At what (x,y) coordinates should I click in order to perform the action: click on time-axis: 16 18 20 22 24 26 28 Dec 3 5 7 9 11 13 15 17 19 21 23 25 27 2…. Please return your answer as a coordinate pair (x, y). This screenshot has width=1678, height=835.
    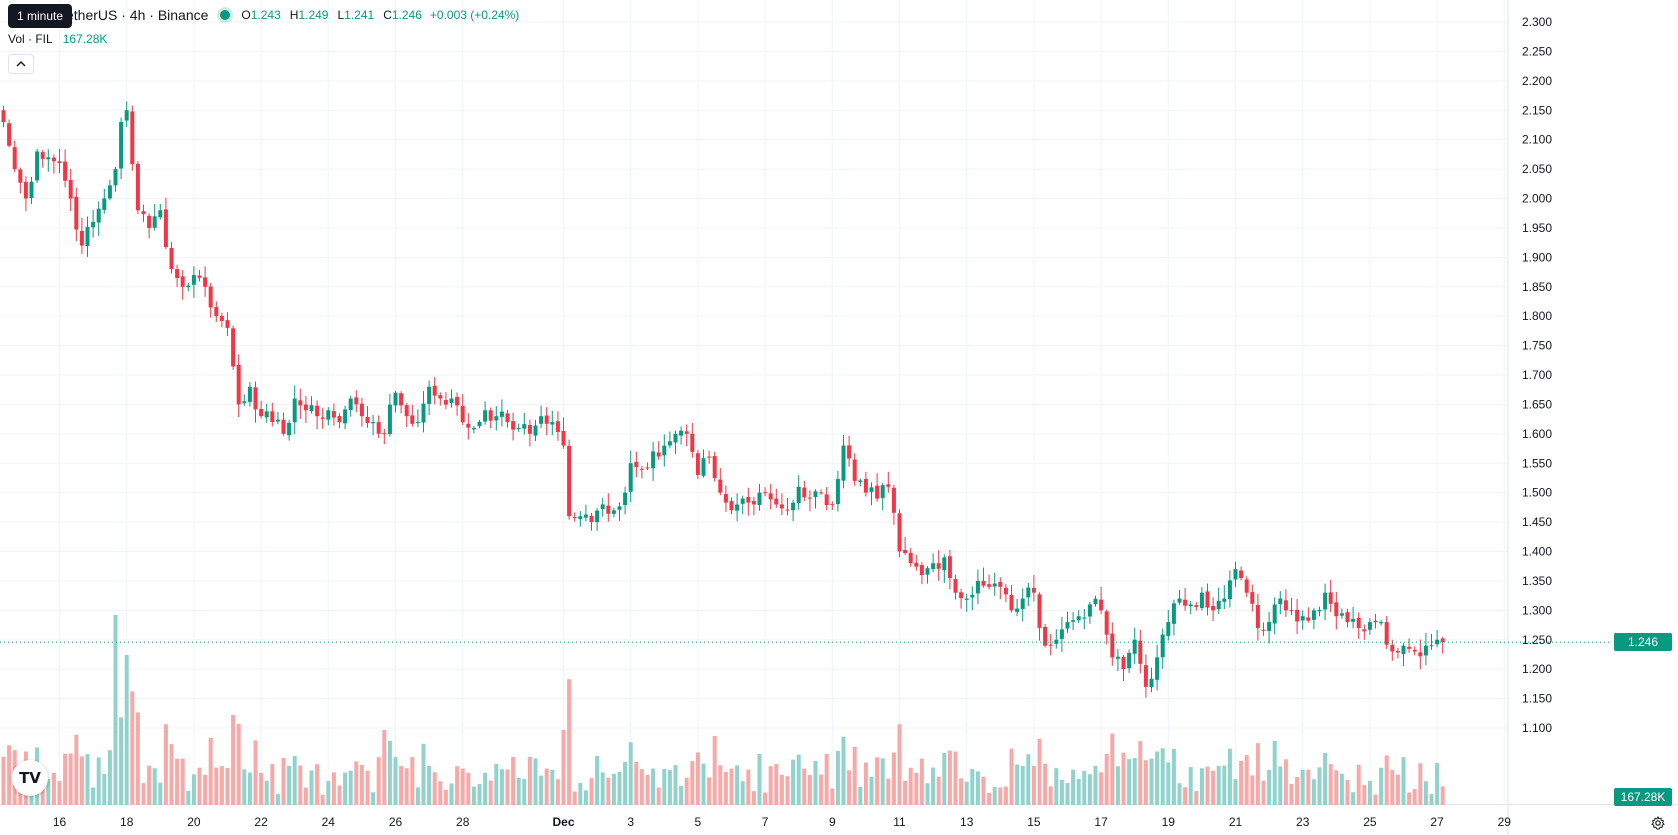
    Looking at the image, I should click on (782, 822).